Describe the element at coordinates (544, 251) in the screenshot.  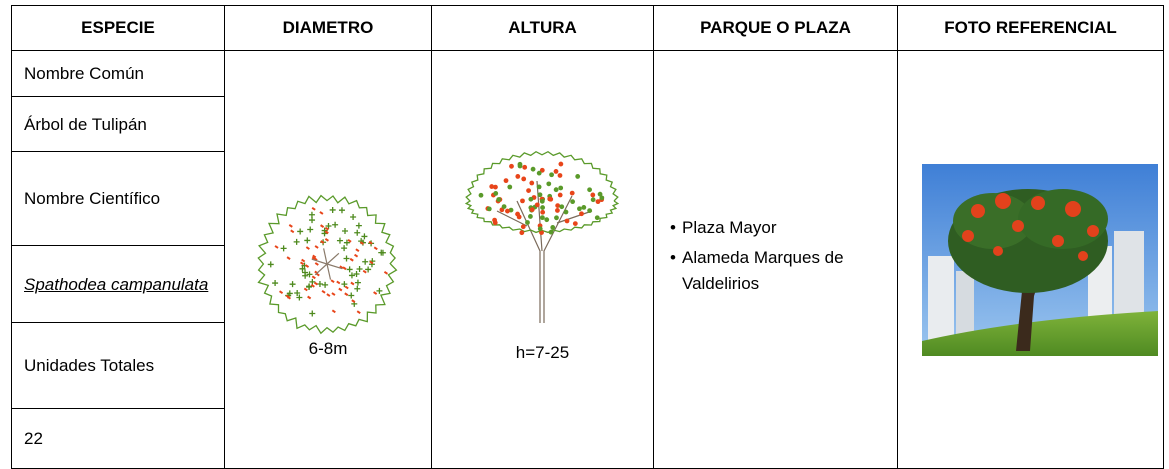
I see `trunk` at that location.